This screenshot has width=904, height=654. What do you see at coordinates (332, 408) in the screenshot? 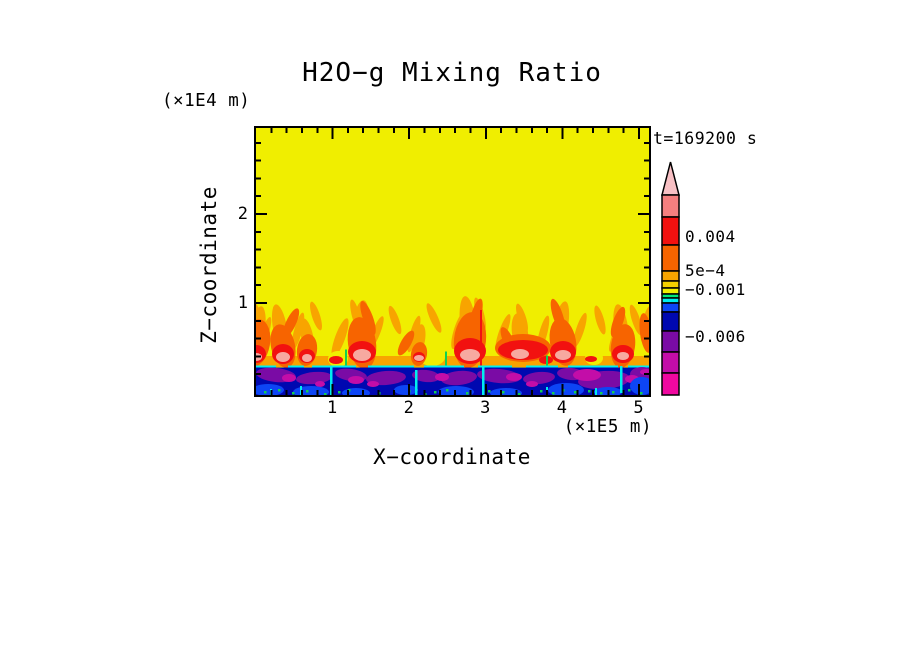
I see `x-tick-label: 1` at bounding box center [332, 408].